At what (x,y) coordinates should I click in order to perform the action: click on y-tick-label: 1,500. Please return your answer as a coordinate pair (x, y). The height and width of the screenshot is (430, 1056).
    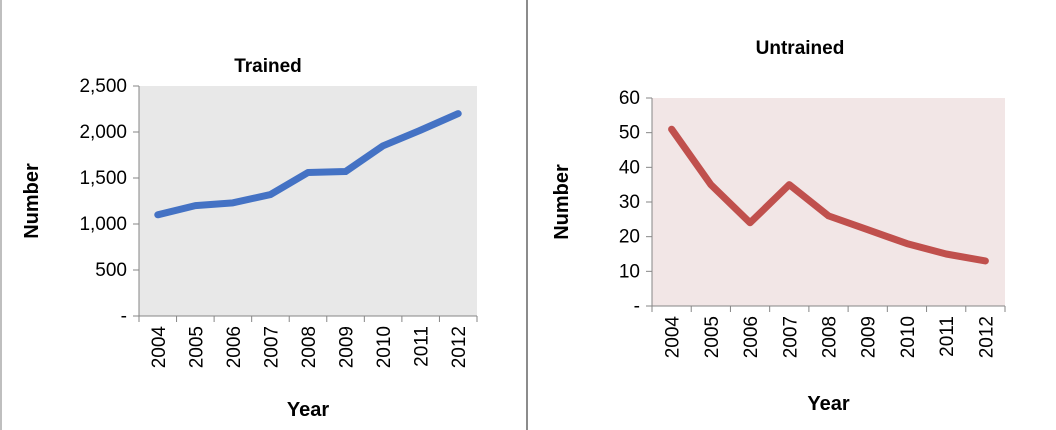
    Looking at the image, I should click on (103, 178).